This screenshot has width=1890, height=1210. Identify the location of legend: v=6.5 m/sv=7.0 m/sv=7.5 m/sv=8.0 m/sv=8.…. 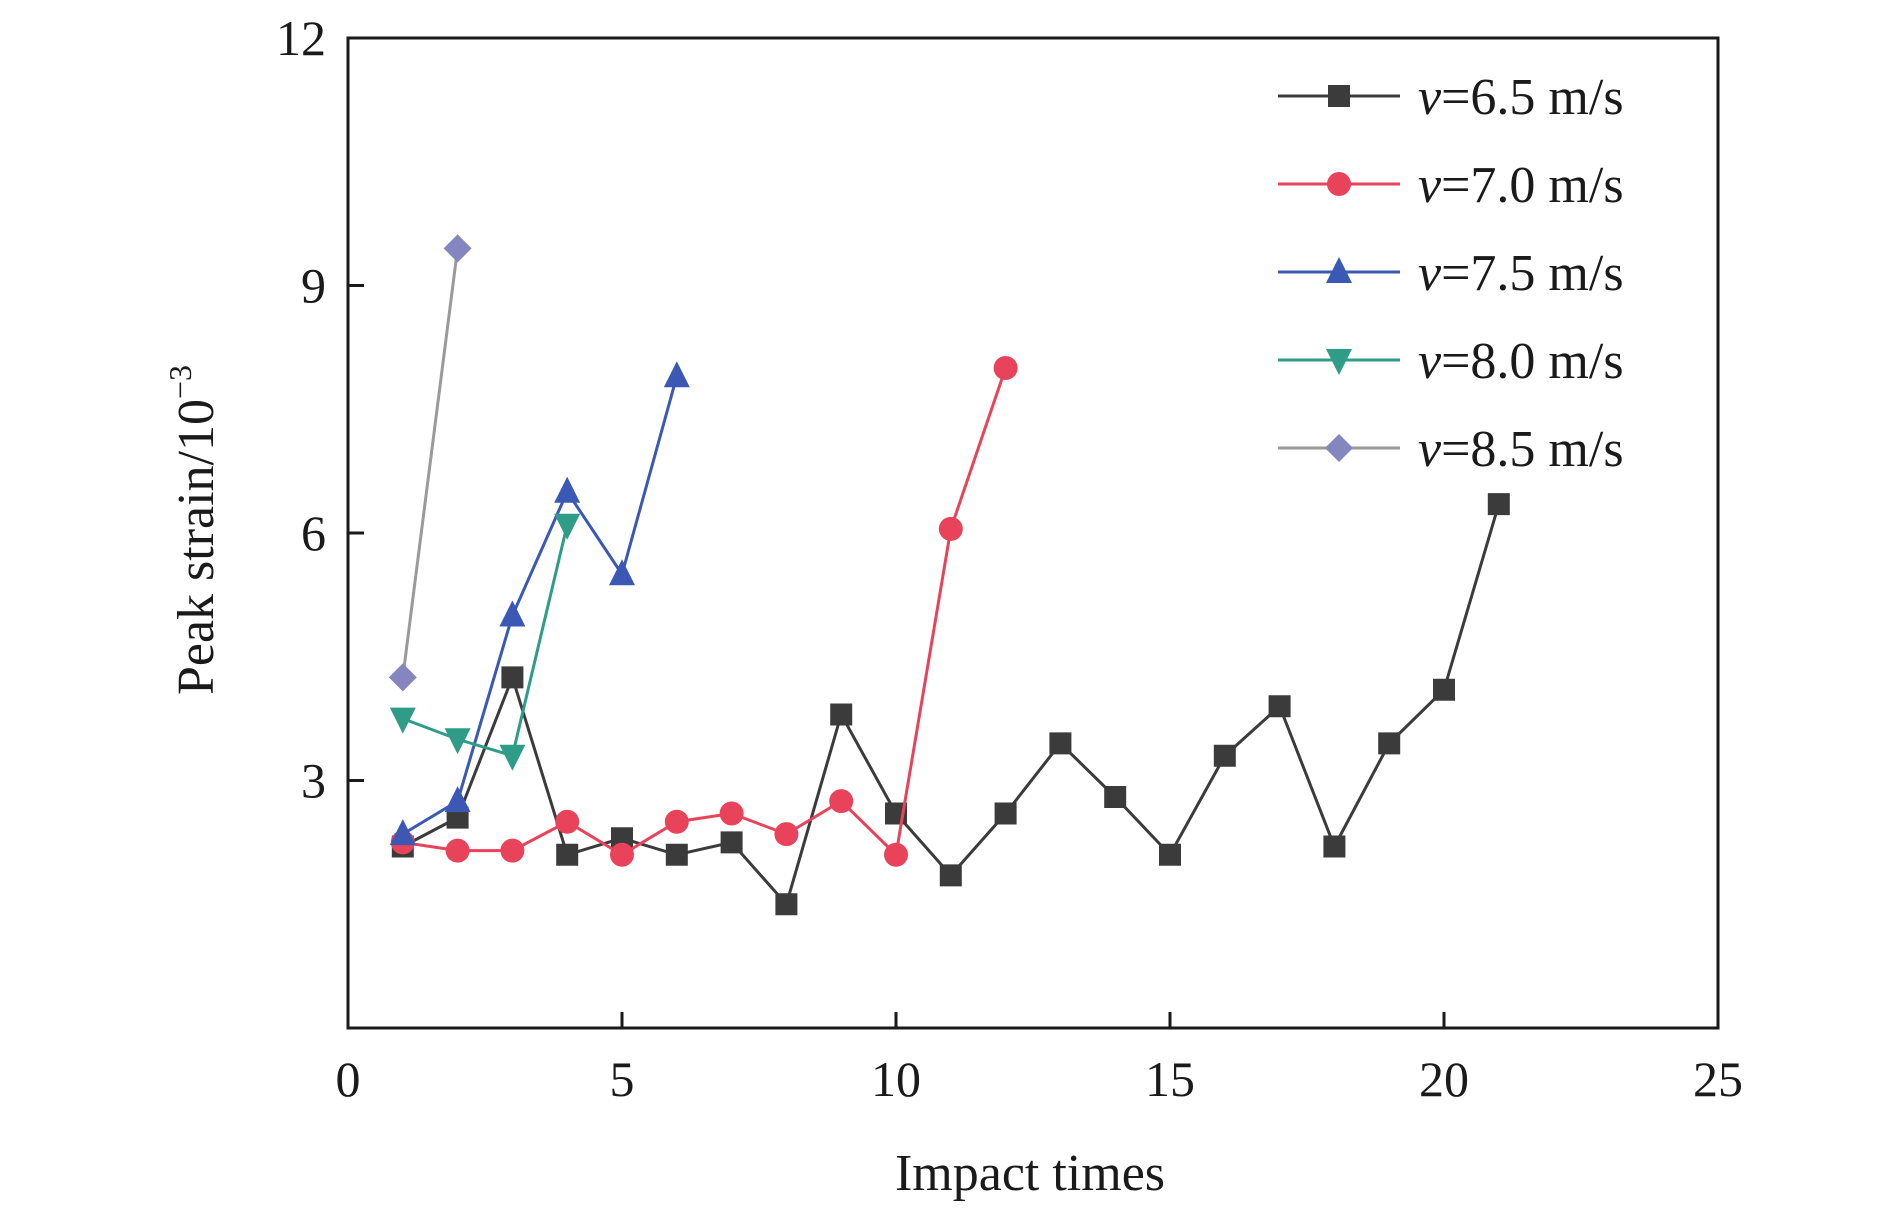
(1451, 273).